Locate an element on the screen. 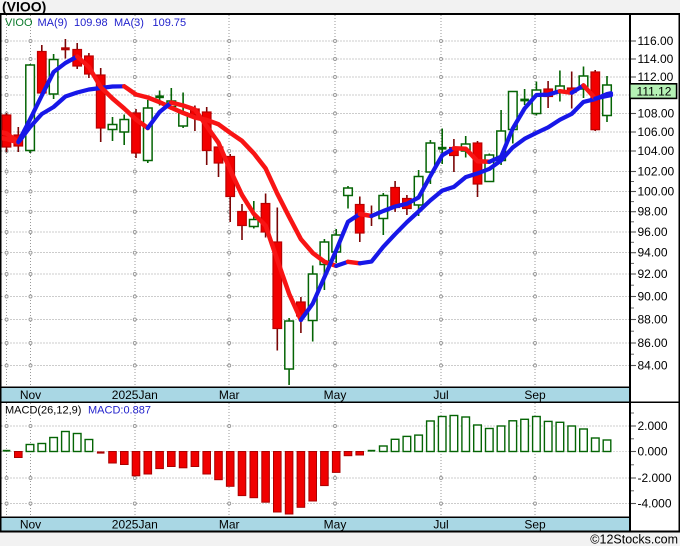 The height and width of the screenshot is (546, 680). svg-text: 116.00 is located at coordinates (656, 41).